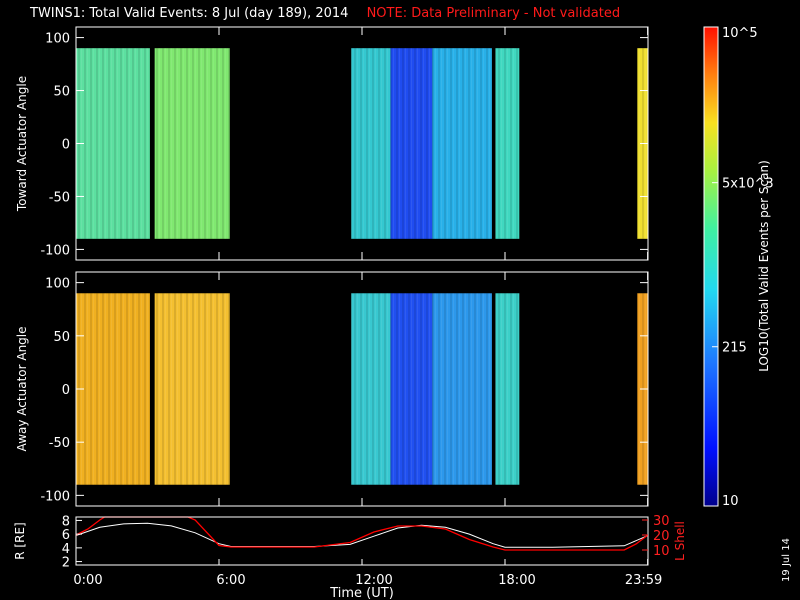 Image resolution: width=800 pixels, height=600 pixels. I want to click on x-tick-label: 12:00, so click(373, 580).